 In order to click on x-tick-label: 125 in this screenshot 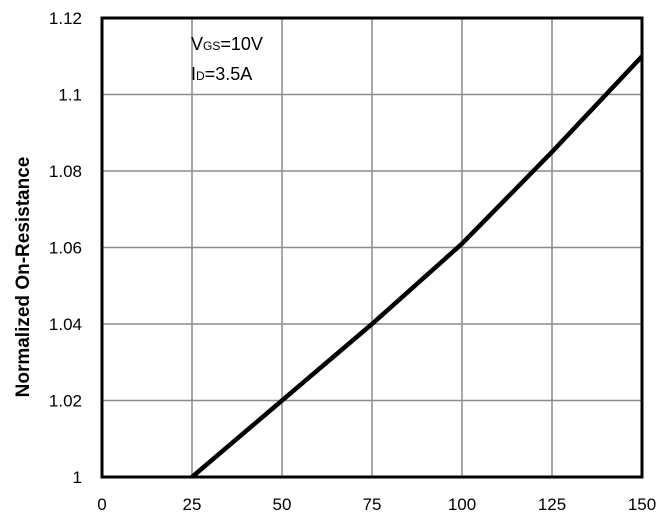, I will do `click(552, 504)`.